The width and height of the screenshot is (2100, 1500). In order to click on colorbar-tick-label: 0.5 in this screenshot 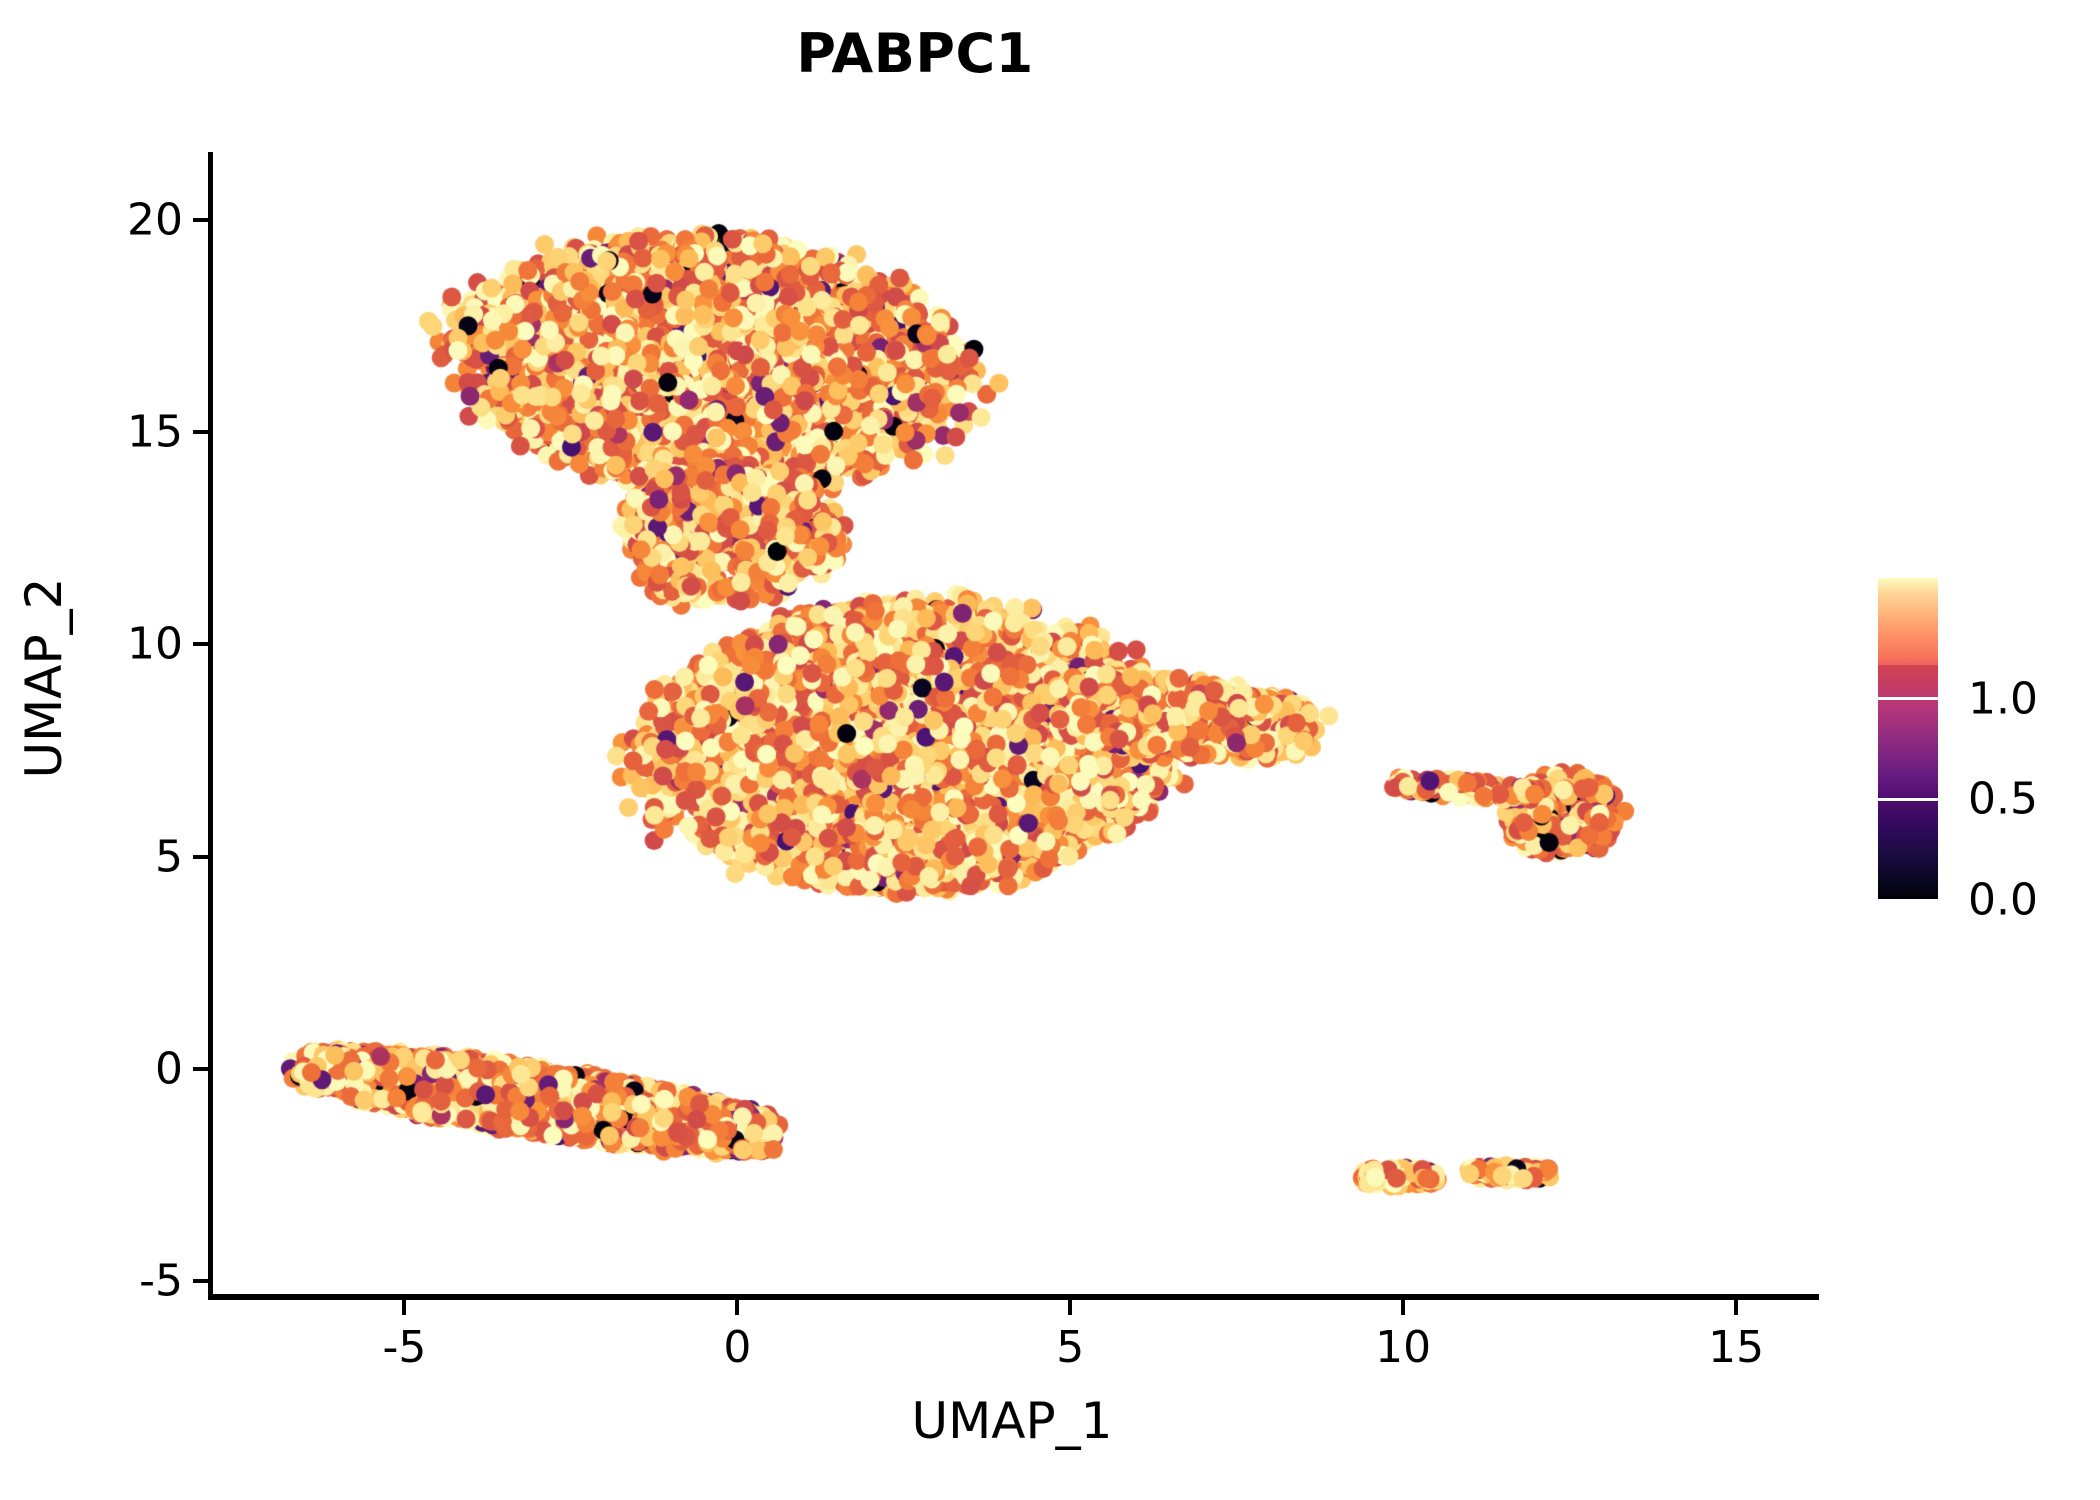, I will do `click(2003, 799)`.